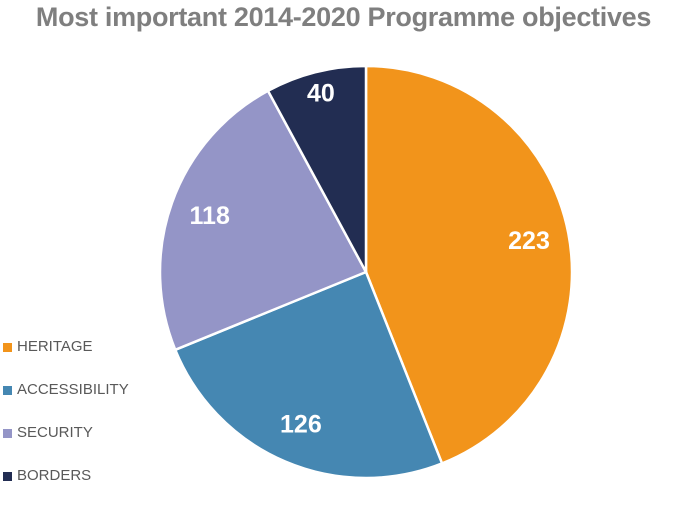 Image resolution: width=687 pixels, height=509 pixels. Describe the element at coordinates (301, 425) in the screenshot. I see `data-label-accessibility: 126` at that location.